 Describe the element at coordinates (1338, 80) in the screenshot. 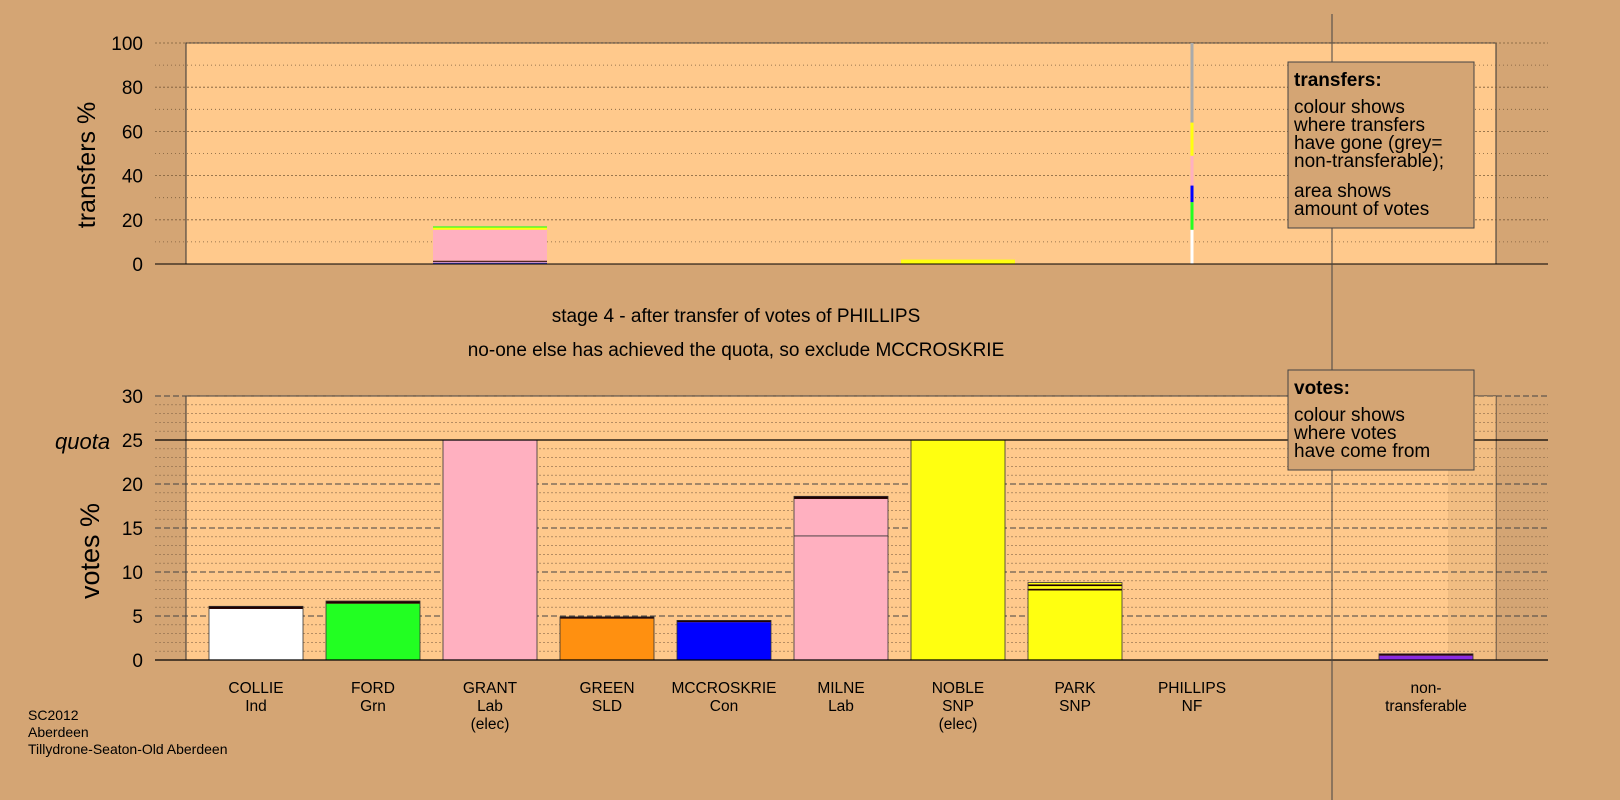

I see `transfers-legend-heading: transfers:` at that location.